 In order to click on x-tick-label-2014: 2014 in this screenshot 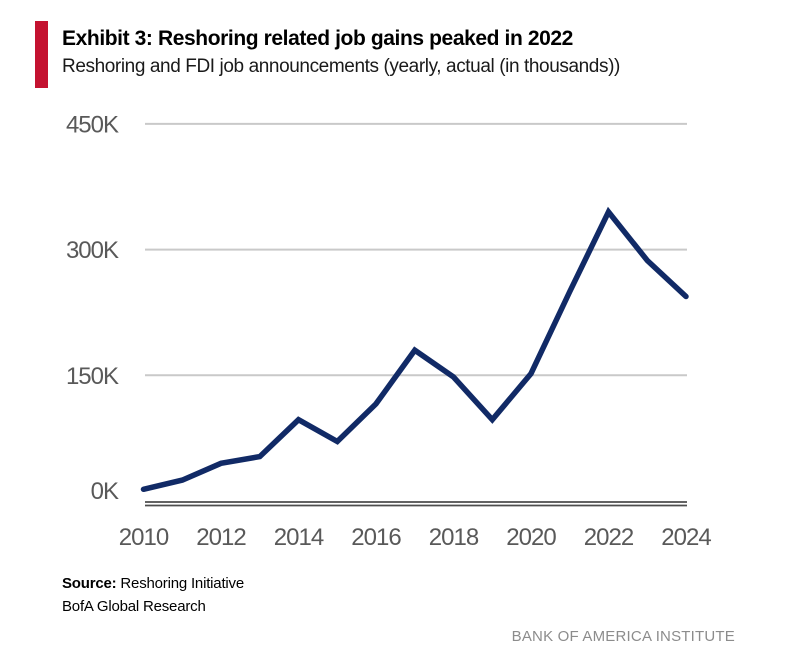, I will do `click(299, 537)`.